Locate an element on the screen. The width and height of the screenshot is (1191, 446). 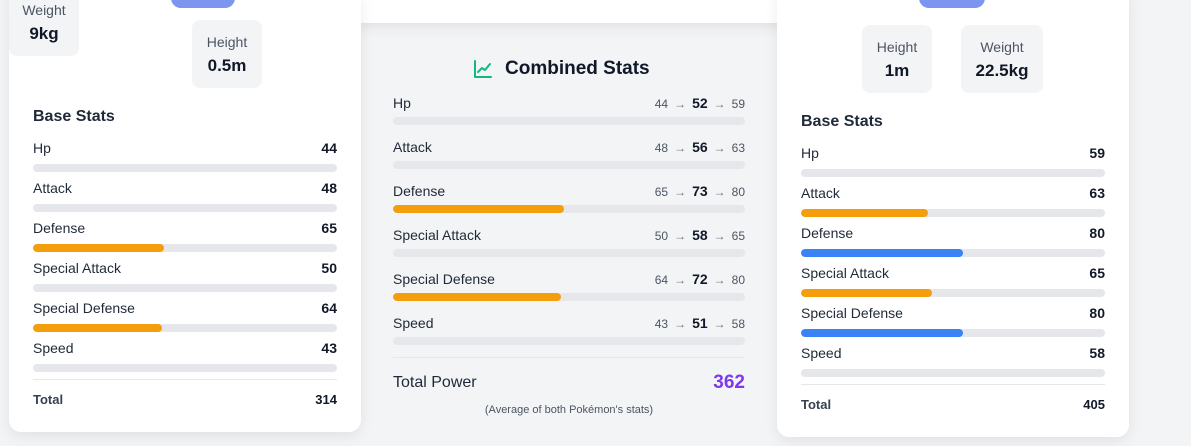
height-value: 0.5m is located at coordinates (227, 65).